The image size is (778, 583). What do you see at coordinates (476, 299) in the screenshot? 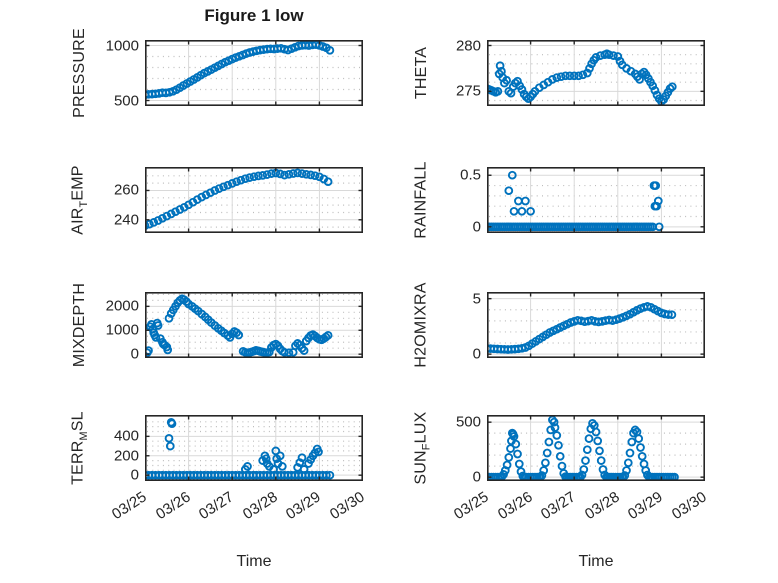
I see `y-tick-label: 5` at bounding box center [476, 299].